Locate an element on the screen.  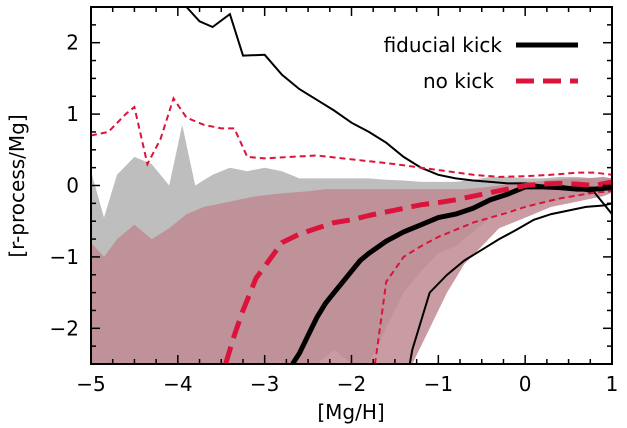
legend-label-no-kick: no kick is located at coordinates (458, 81).